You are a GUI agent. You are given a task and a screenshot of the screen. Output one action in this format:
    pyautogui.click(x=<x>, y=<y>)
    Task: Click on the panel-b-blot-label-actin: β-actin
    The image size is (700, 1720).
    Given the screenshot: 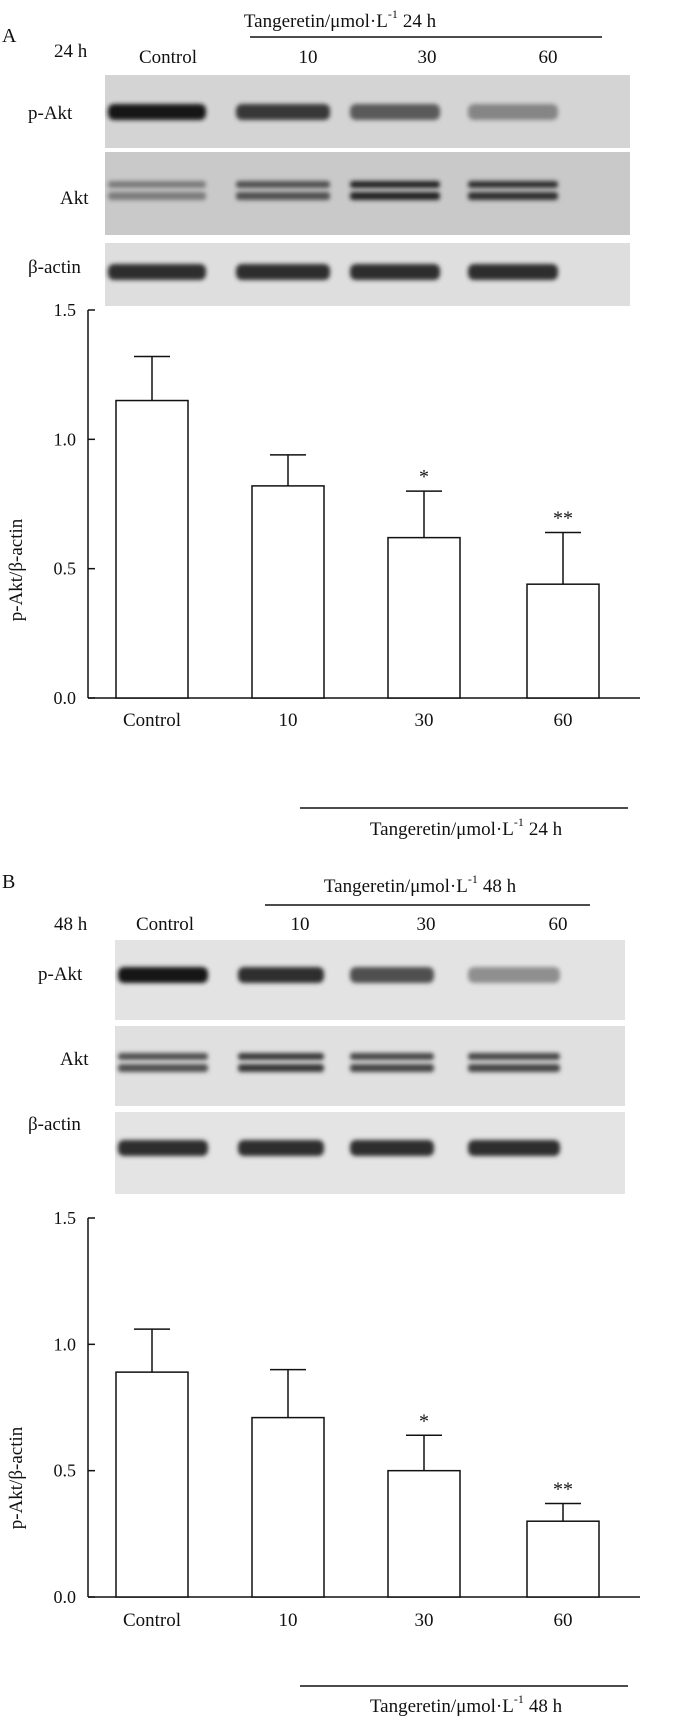 What is the action you would take?
    pyautogui.click(x=54, y=1124)
    